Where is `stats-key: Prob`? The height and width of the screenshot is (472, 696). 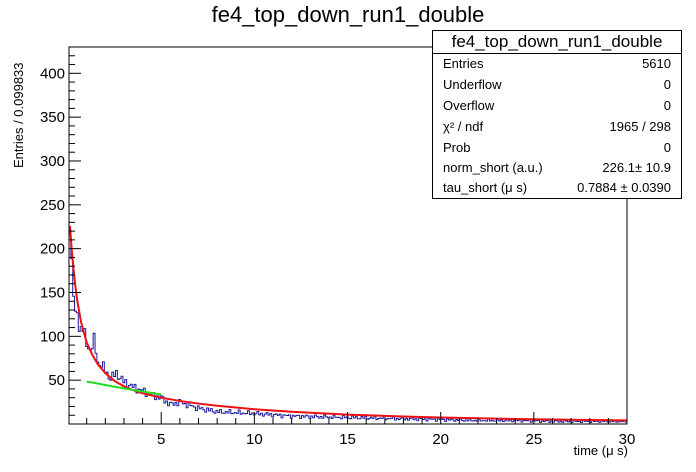
stats-key: Prob is located at coordinates (457, 147).